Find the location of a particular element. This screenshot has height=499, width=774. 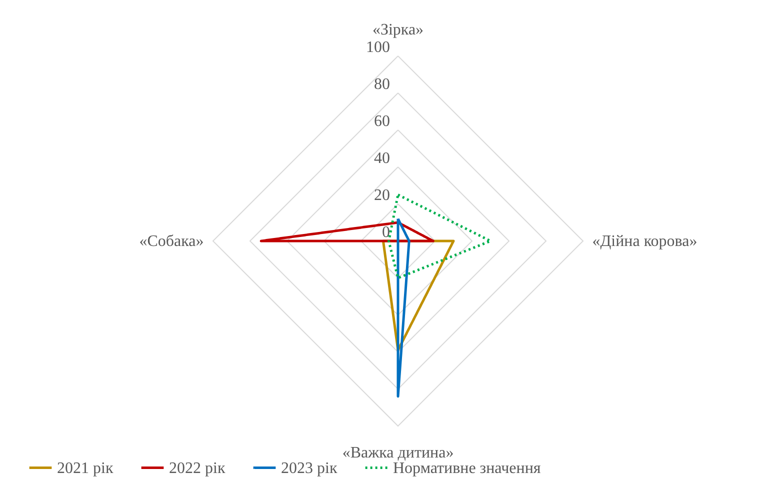

legend-label: 2023 рік is located at coordinates (309, 468).